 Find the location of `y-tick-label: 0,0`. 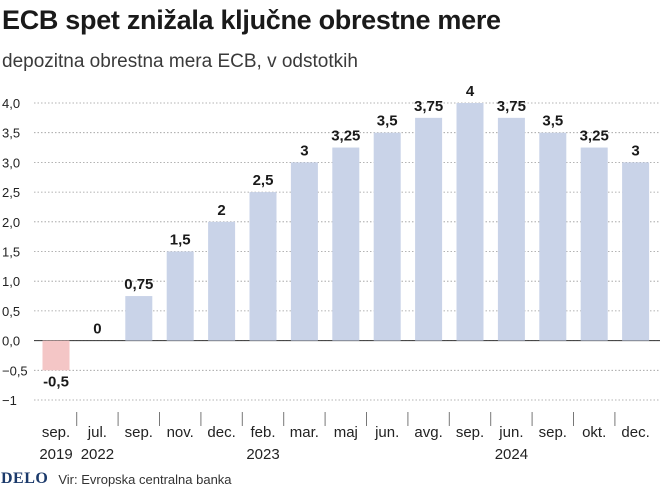

y-tick-label: 0,0 is located at coordinates (11, 341).